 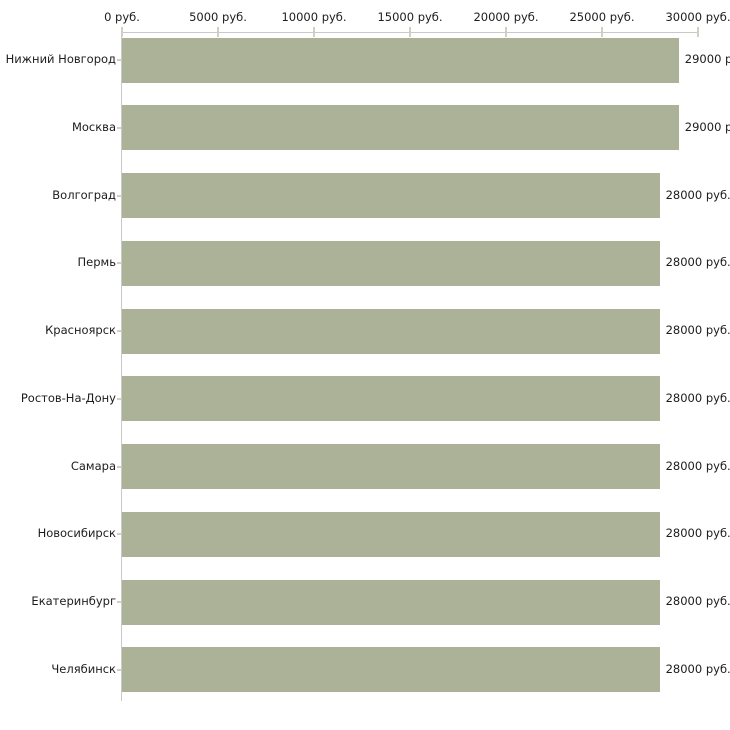 I want to click on category-label: Самара, so click(x=93, y=465).